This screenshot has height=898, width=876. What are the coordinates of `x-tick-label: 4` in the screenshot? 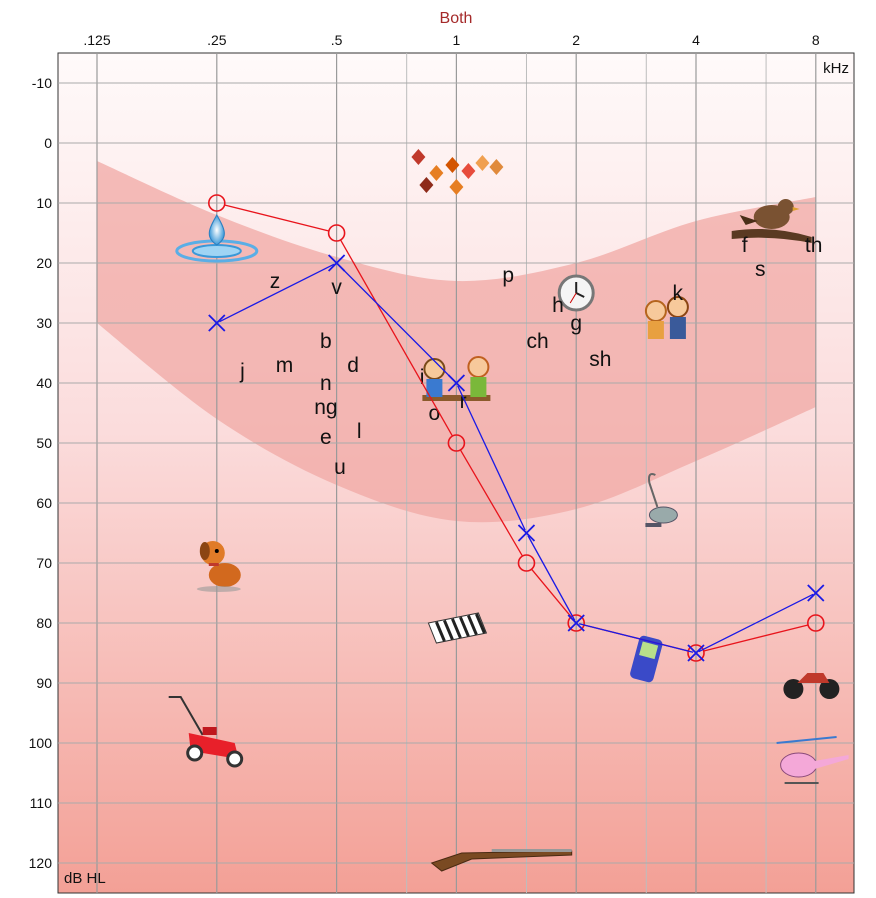 It's located at (696, 40).